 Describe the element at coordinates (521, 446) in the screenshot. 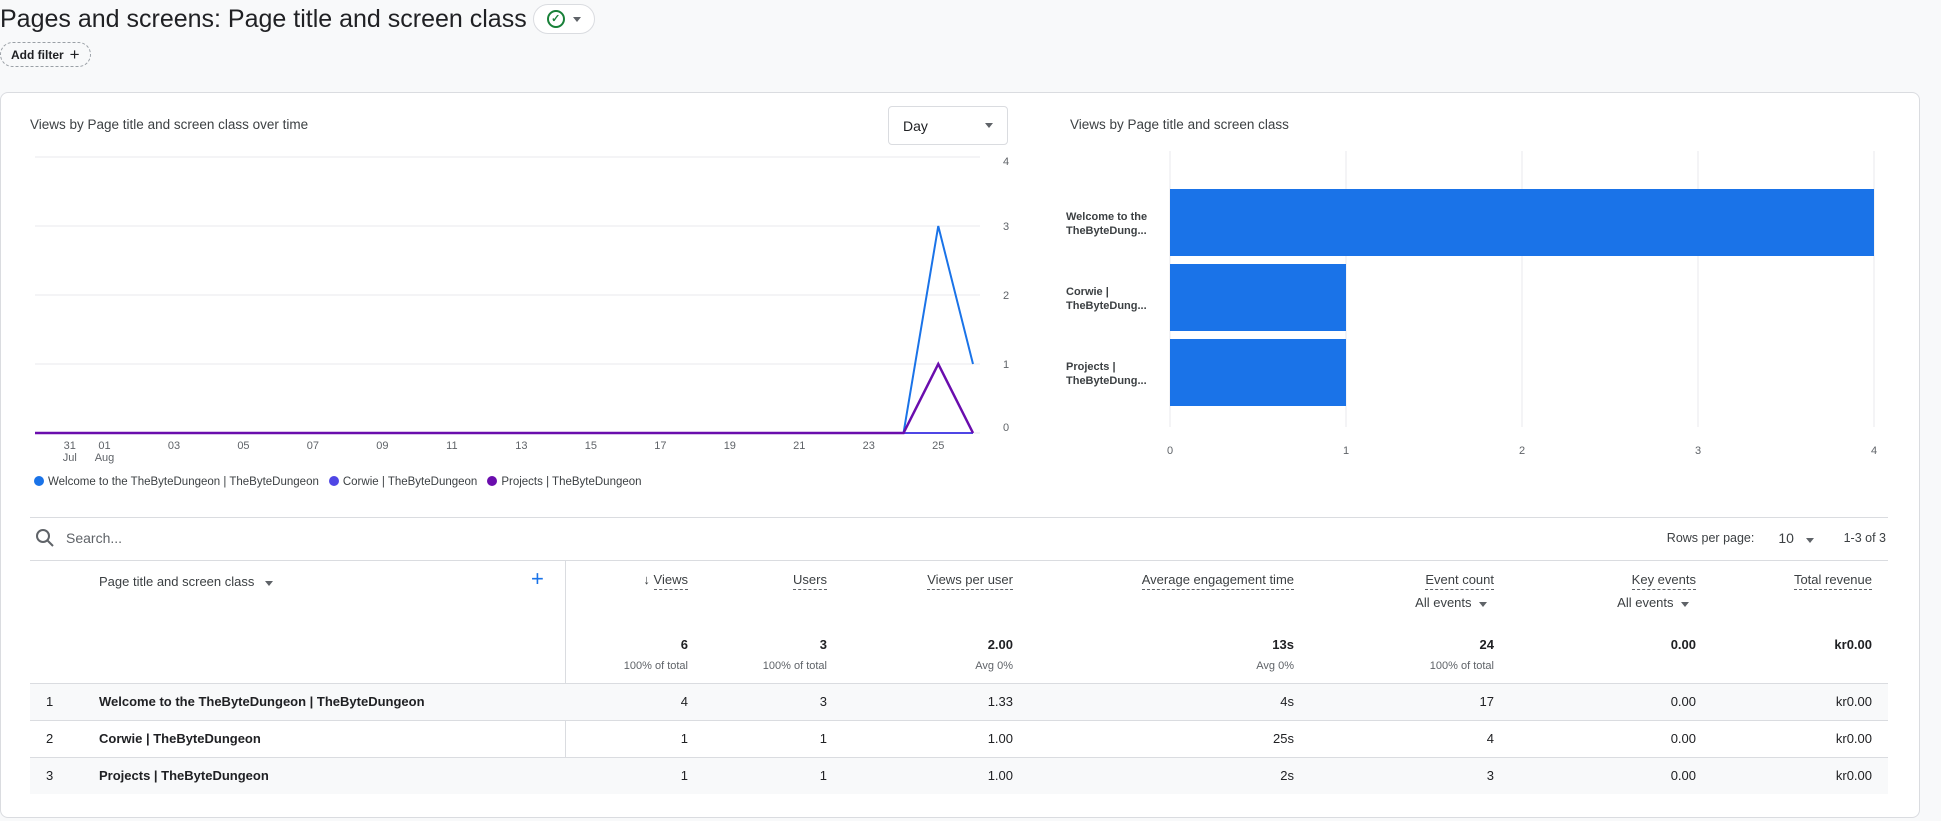

I see `x-tick-label: 13` at that location.